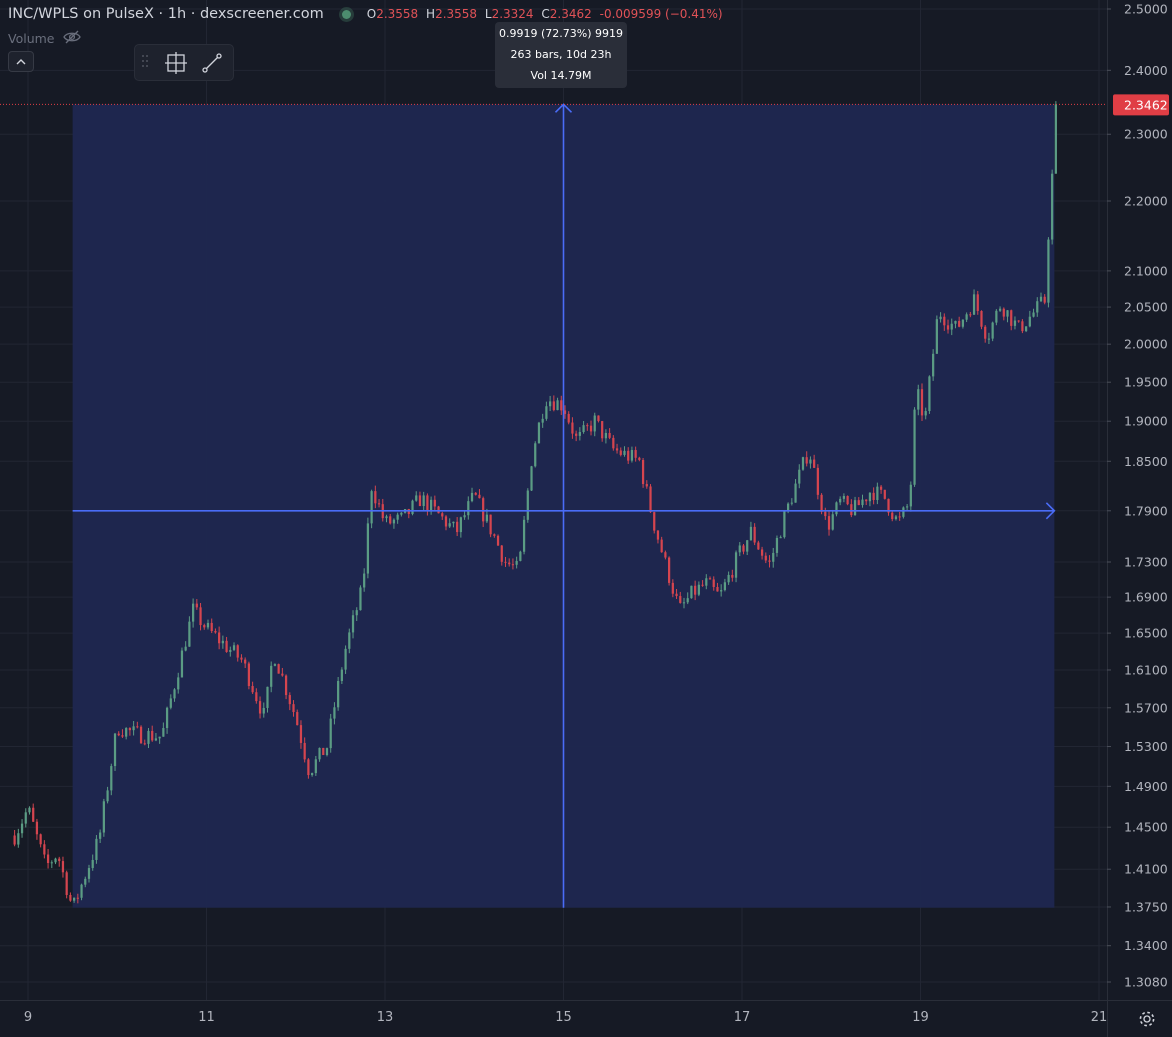 This screenshot has width=1172, height=1037. I want to click on chart-settings-button, so click(1147, 1019).